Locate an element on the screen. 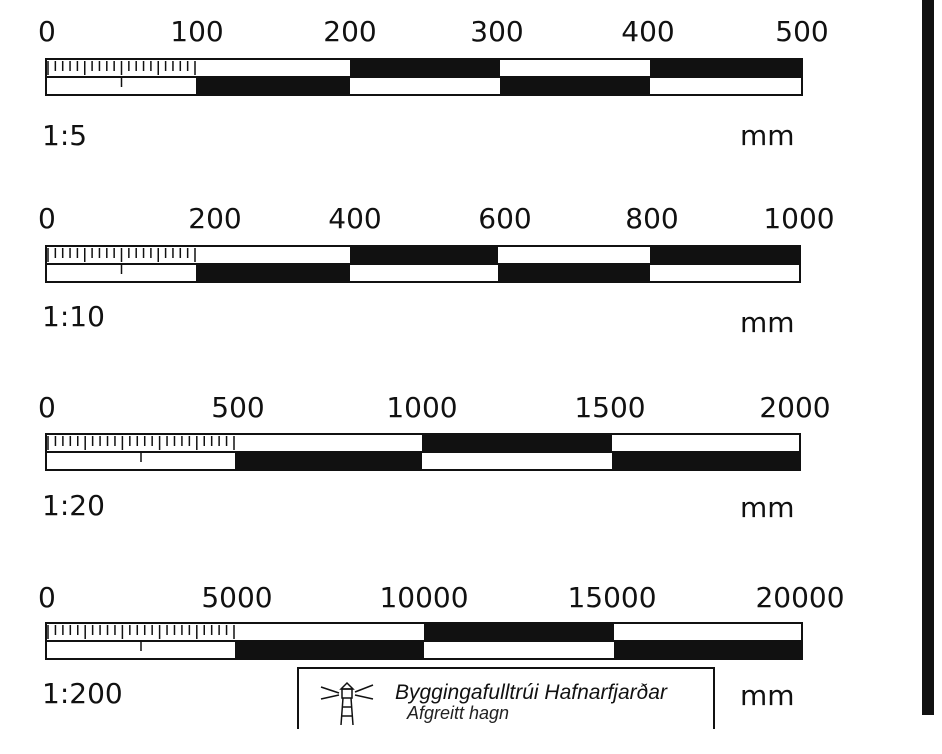 The image size is (942, 754). tick-label: 10000 is located at coordinates (424, 597).